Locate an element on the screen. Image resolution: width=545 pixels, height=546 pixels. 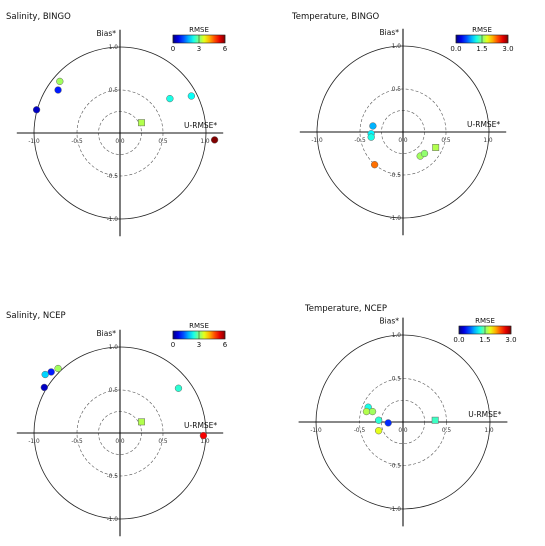
panel-title: Salinity, BINGO is located at coordinates (38, 17).